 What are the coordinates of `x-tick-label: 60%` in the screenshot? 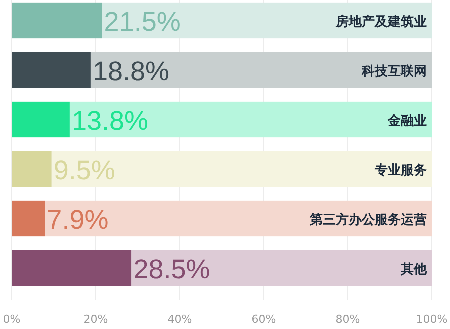 It's located at (264, 319).